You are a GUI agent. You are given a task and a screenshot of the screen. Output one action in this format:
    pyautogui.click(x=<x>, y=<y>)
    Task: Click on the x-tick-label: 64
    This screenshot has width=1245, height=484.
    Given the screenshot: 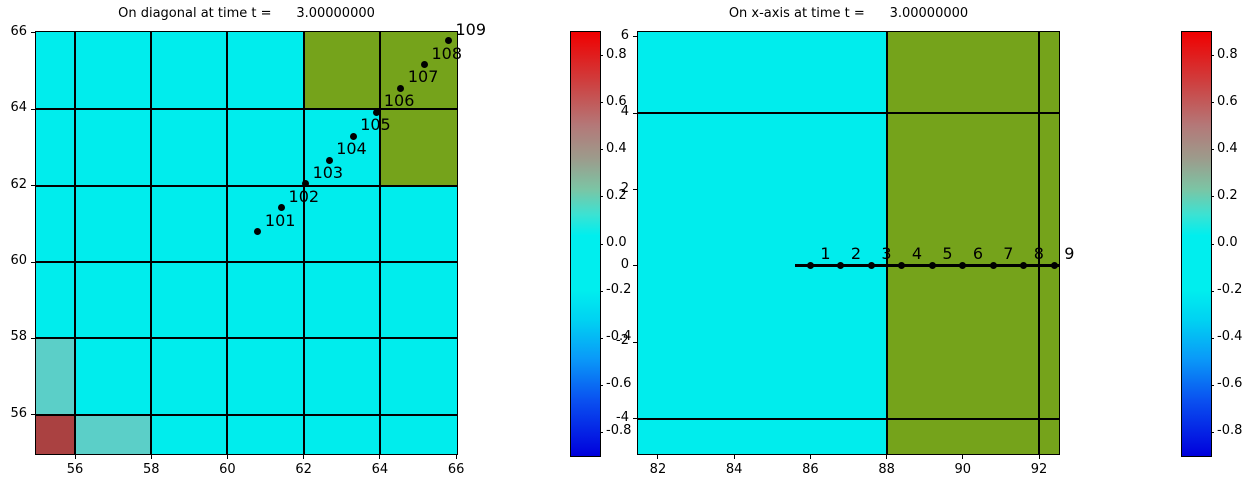 What is the action you would take?
    pyautogui.click(x=380, y=469)
    